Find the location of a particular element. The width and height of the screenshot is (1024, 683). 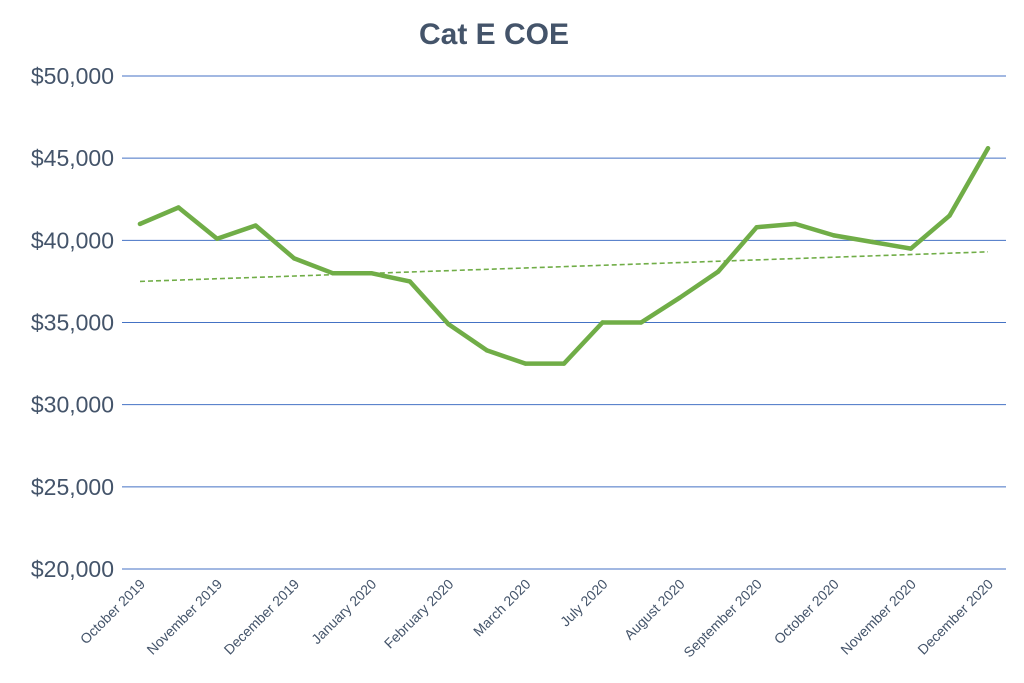

x-tick-label: December 2020 is located at coordinates (955, 617).